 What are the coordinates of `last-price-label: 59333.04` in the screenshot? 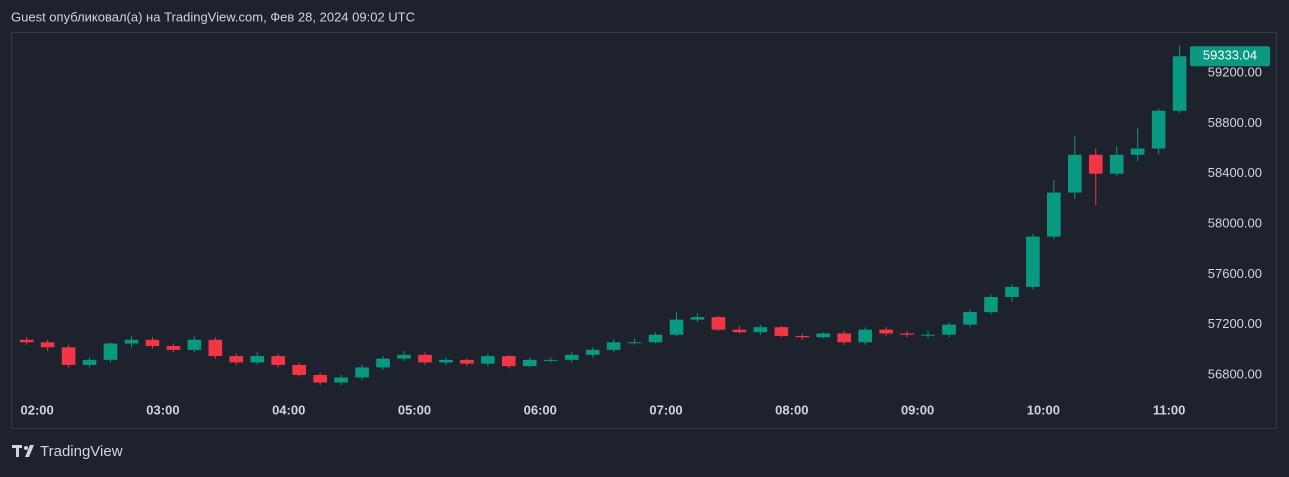 It's located at (1230, 55).